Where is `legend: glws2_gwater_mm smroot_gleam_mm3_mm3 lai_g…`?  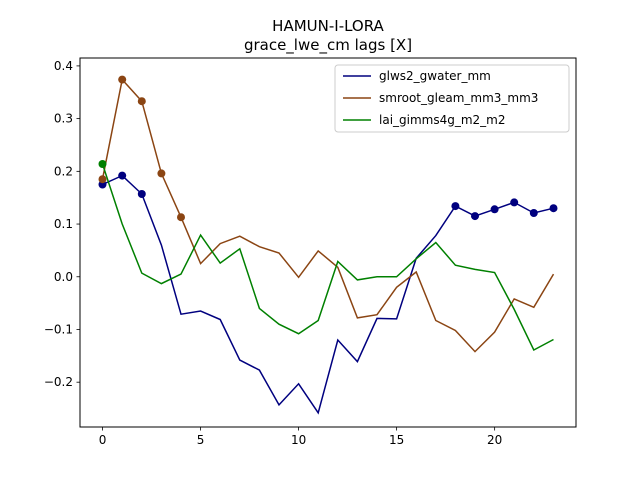 legend: glws2_gwater_mm smroot_gleam_mm3_mm3 lai_g… is located at coordinates (452, 98).